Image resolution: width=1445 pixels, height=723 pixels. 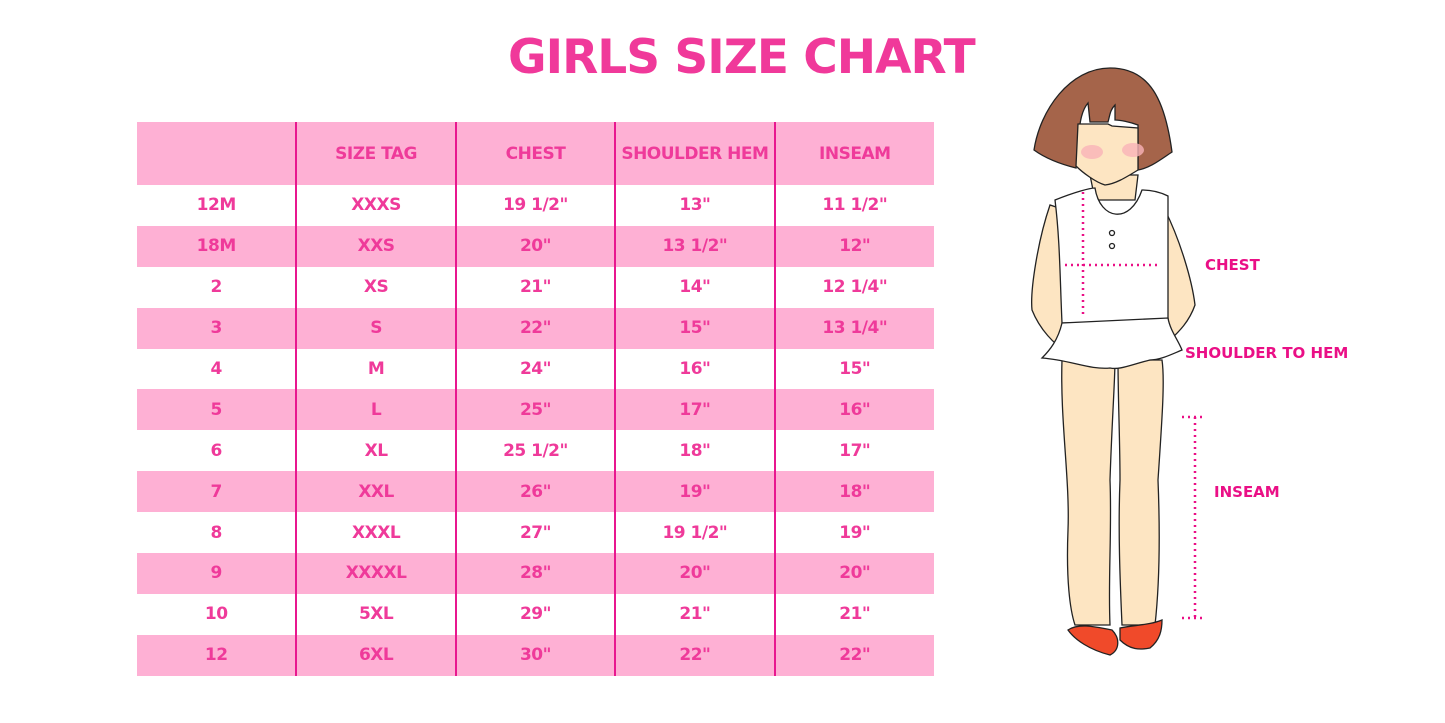 I want to click on table-cell: 9, so click(x=217, y=573).